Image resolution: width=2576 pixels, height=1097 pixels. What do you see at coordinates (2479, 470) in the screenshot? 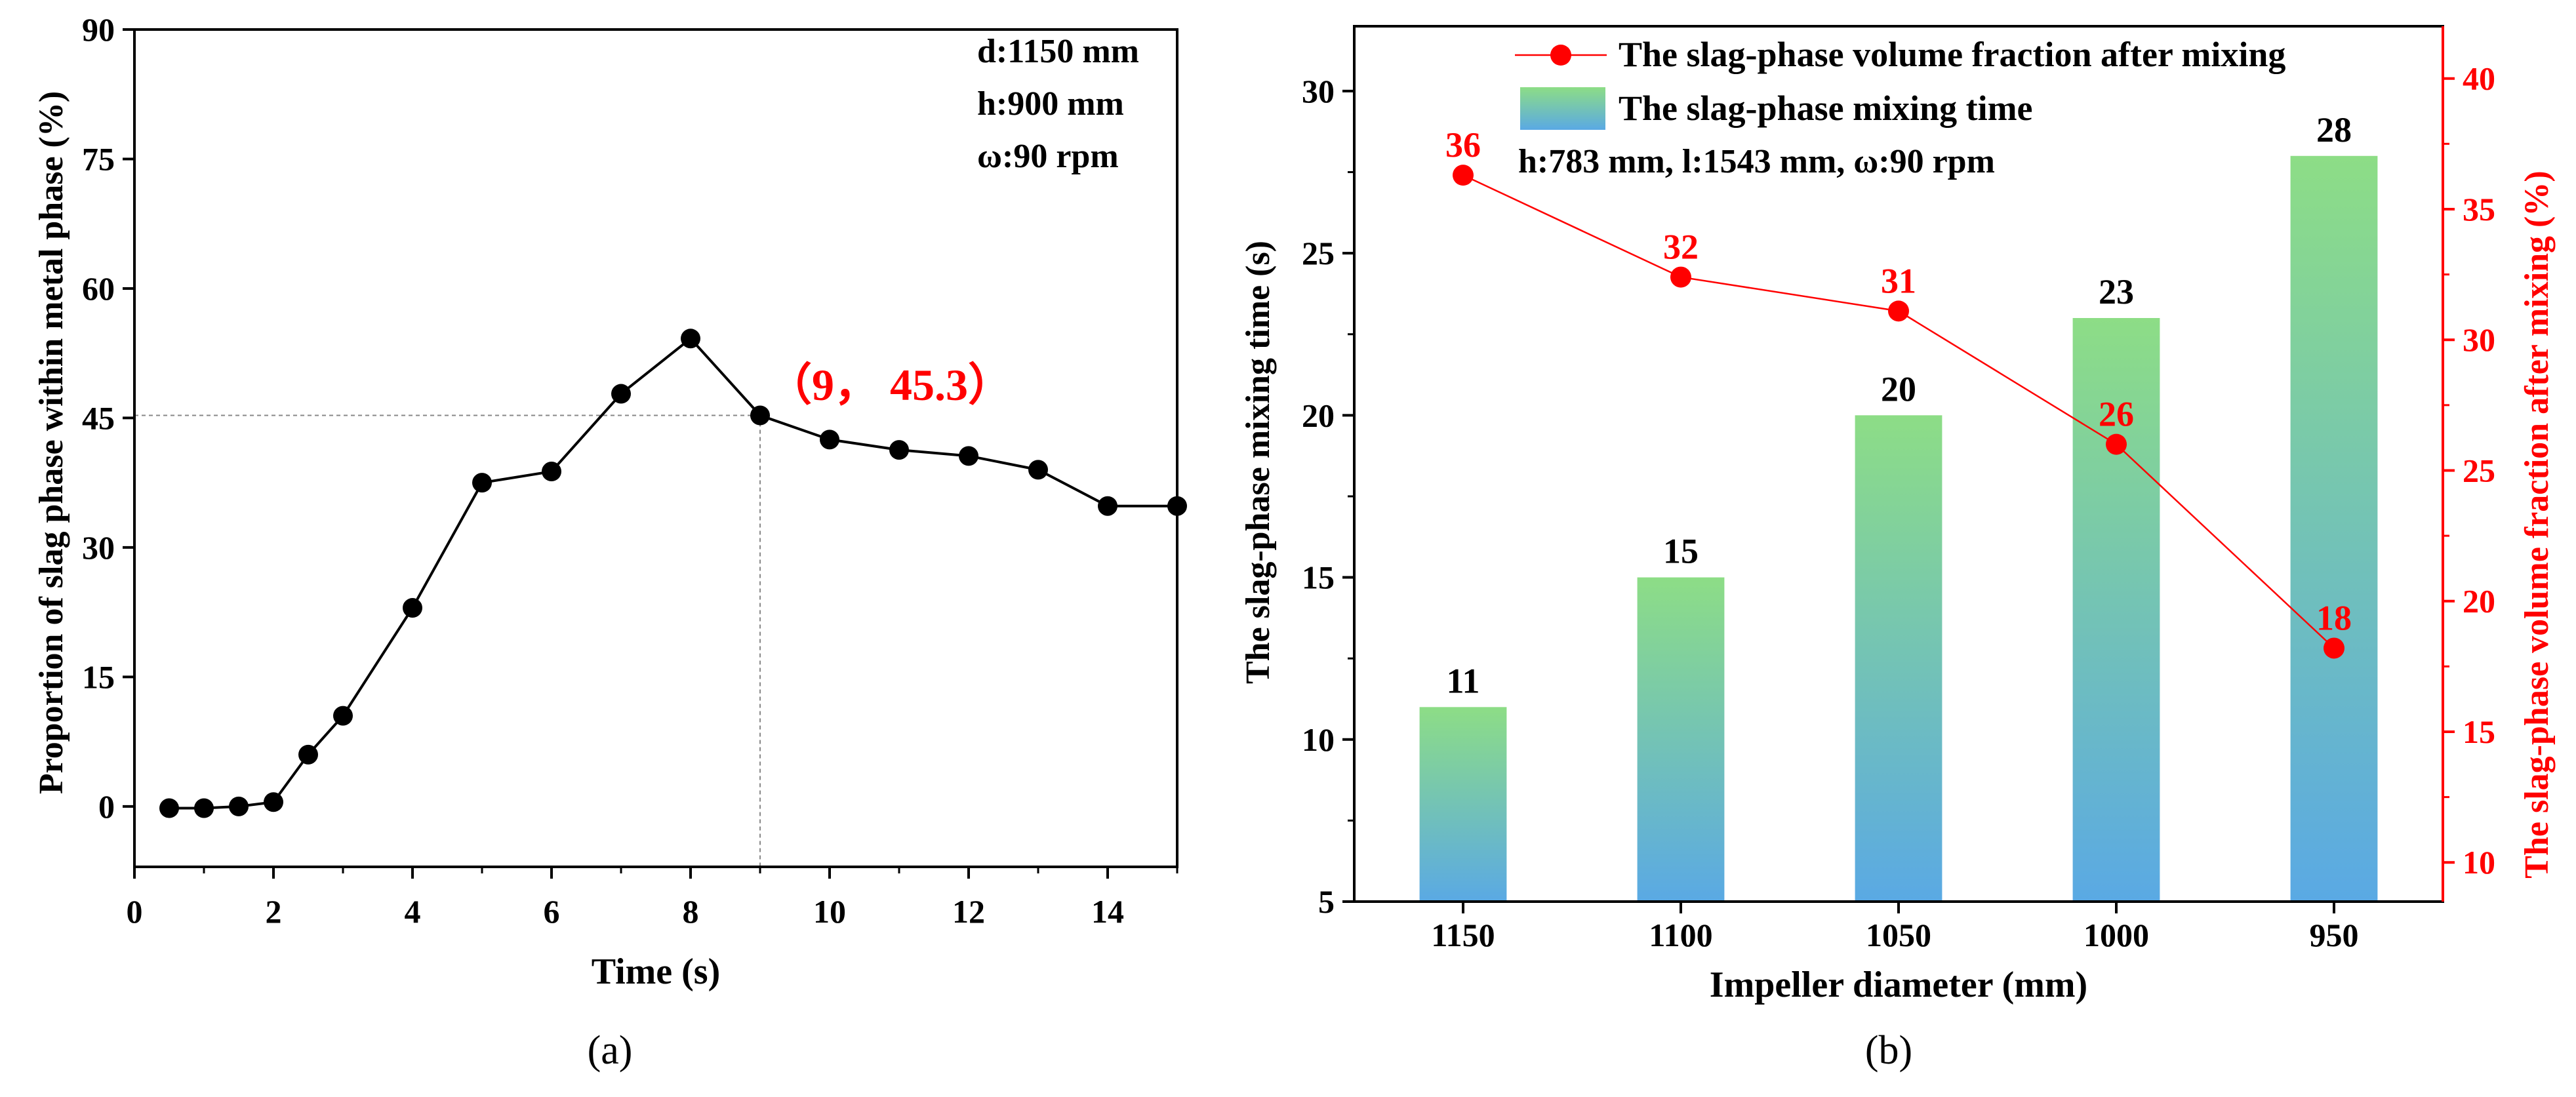
I see `y2-tick-label: 25` at bounding box center [2479, 470].